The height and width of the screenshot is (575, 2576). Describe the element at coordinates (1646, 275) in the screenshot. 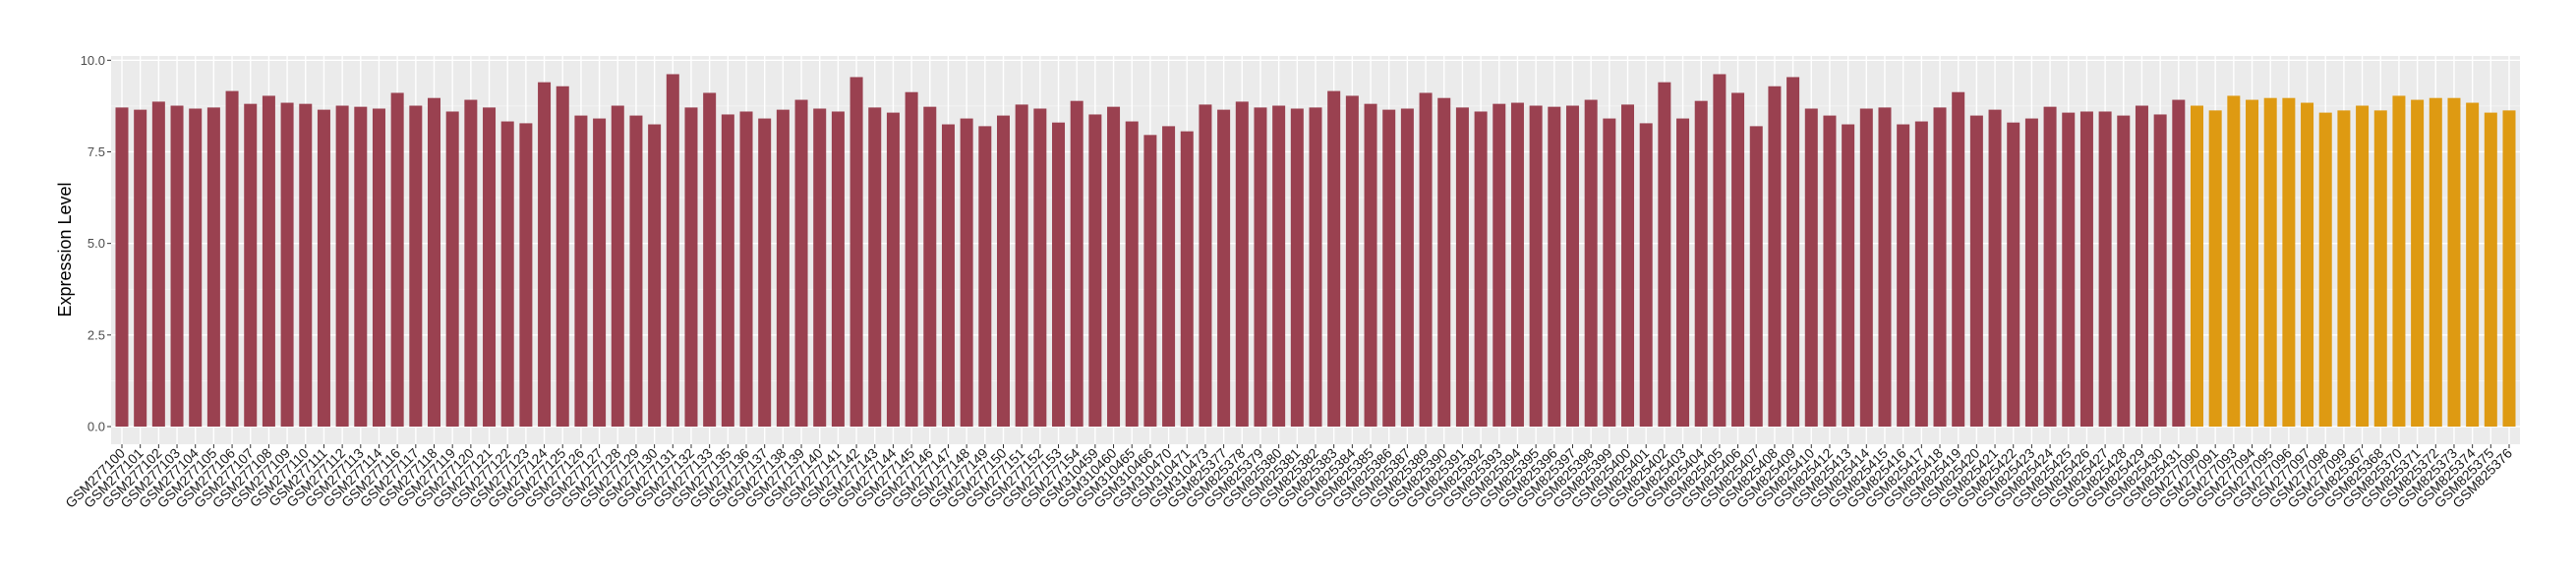

I see `bar-GSM825401` at that location.